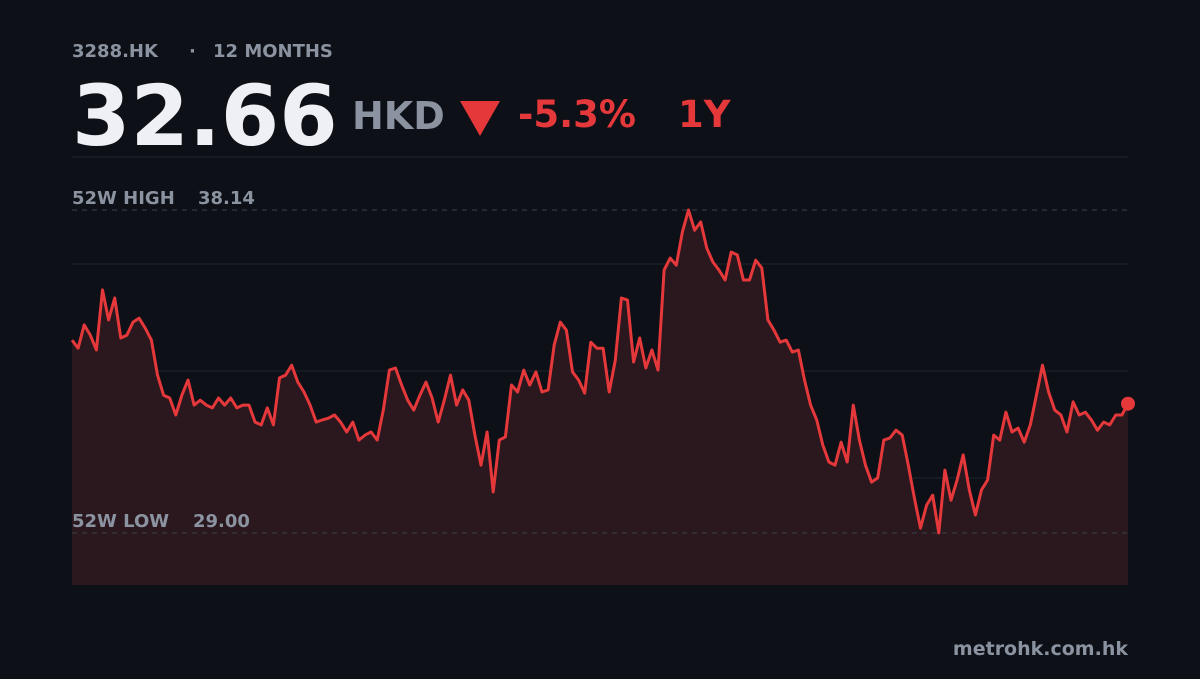  Describe the element at coordinates (273, 51) in the screenshot. I see `period: 12 MONTHS` at that location.